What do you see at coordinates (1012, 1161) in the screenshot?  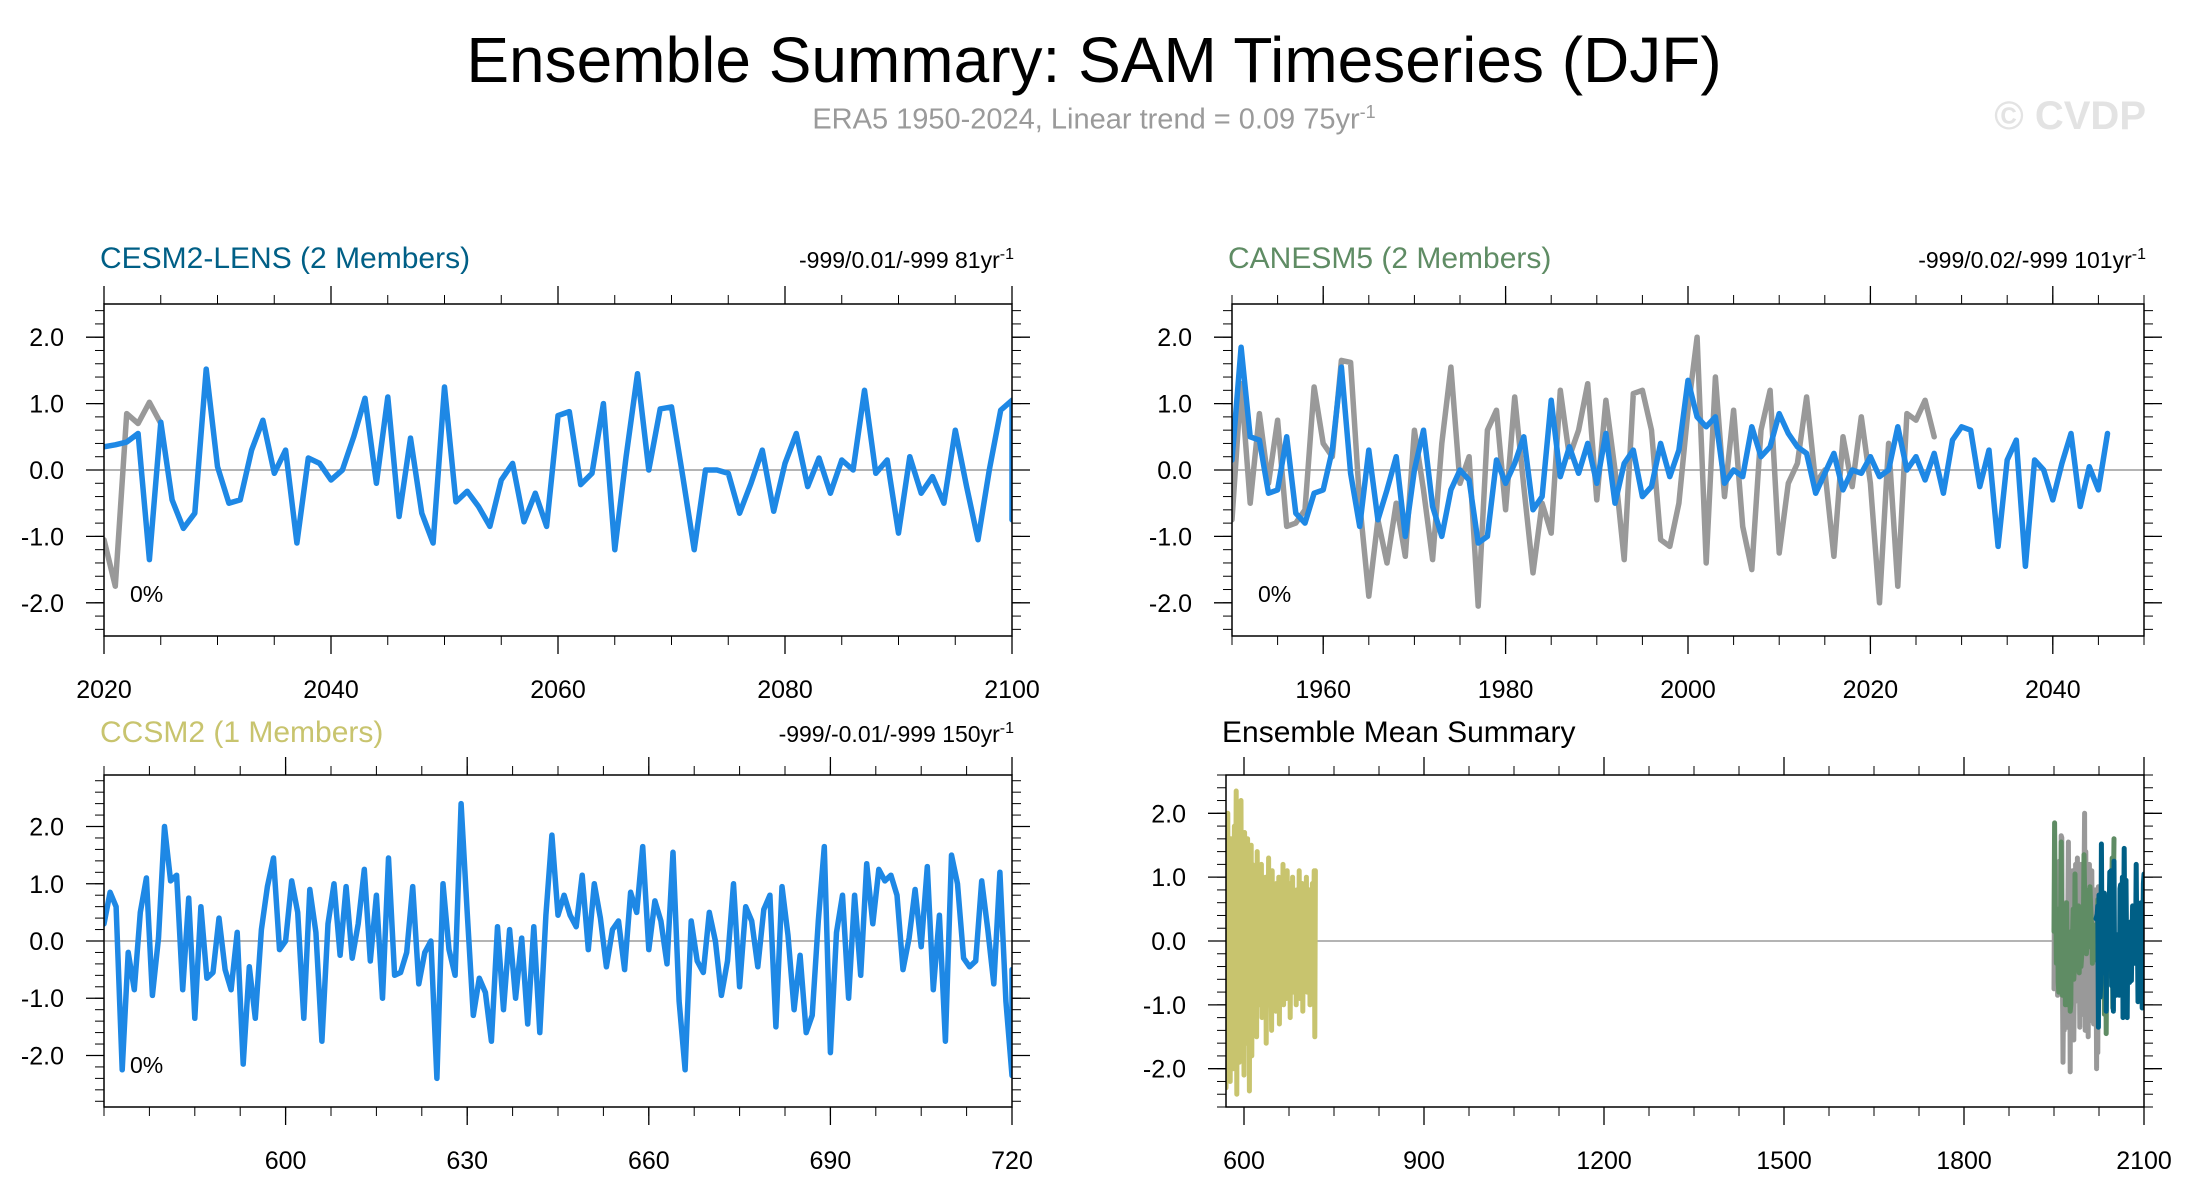 I see `x-tick-label: 720` at bounding box center [1012, 1161].